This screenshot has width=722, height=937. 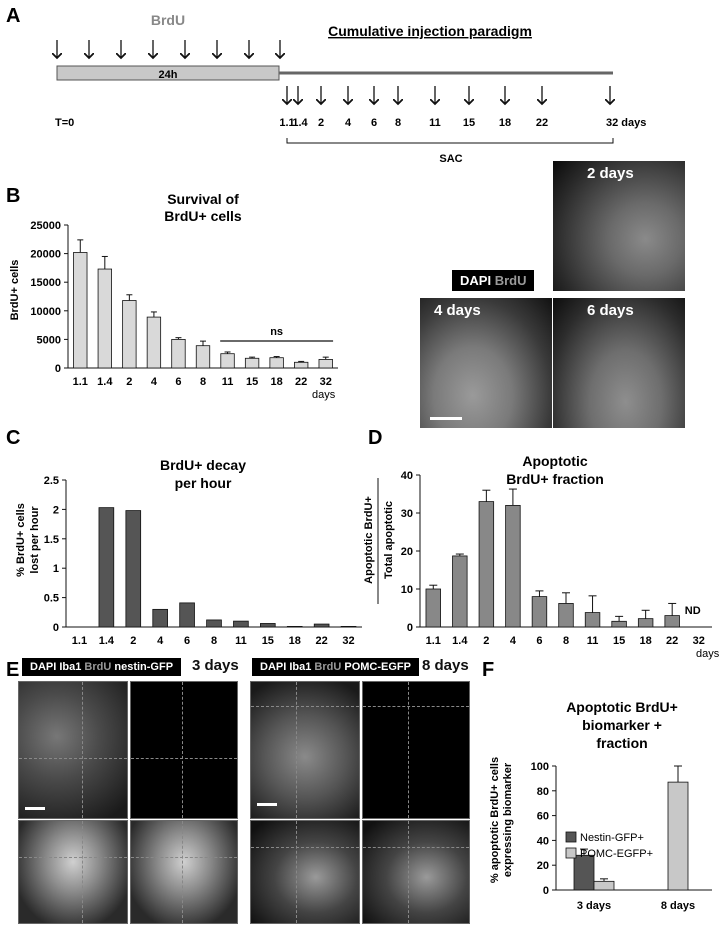 I want to click on chart-f-ylabel-line1: % apoptotic BrdU+ cells, so click(x=495, y=820).